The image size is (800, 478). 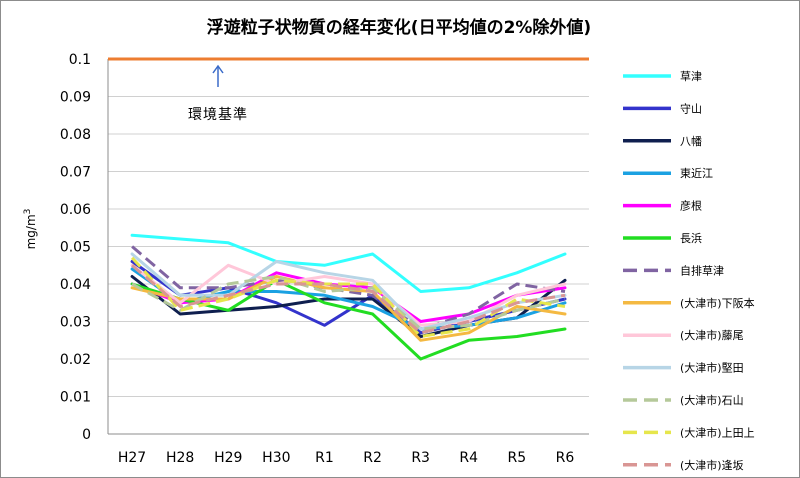 I want to click on legend-label: 長浜, so click(x=691, y=238).